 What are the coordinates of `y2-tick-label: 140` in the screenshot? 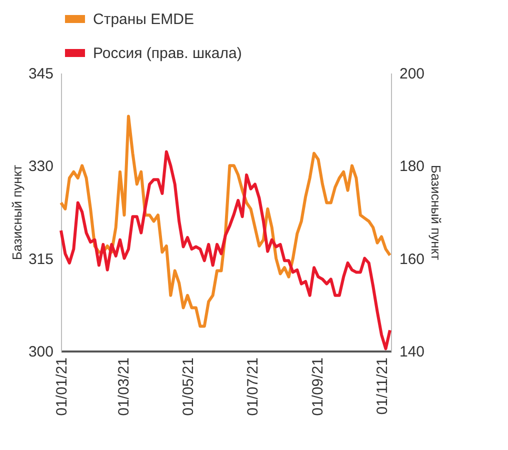 It's located at (412, 352).